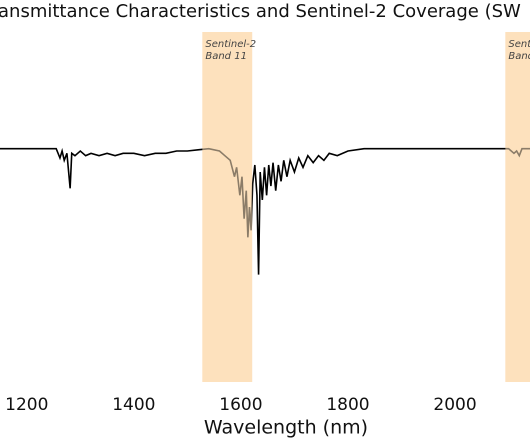  Describe the element at coordinates (226, 56) in the screenshot. I see `band-label: Band 11` at that location.